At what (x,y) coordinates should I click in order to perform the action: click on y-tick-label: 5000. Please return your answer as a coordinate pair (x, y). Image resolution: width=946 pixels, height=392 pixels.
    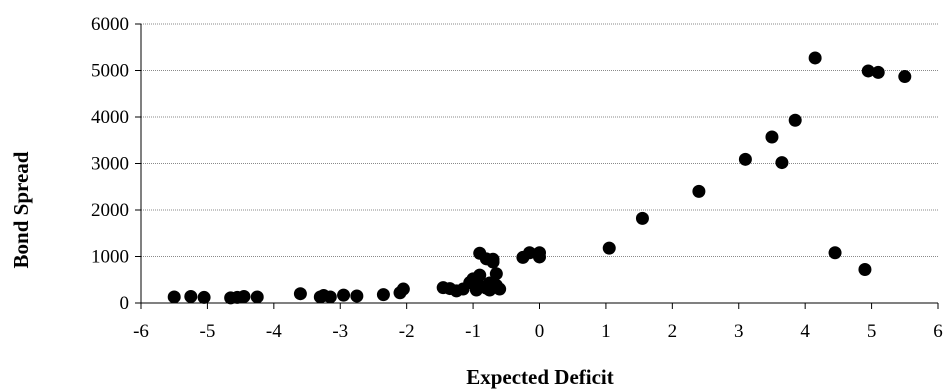
    Looking at the image, I should click on (110, 71).